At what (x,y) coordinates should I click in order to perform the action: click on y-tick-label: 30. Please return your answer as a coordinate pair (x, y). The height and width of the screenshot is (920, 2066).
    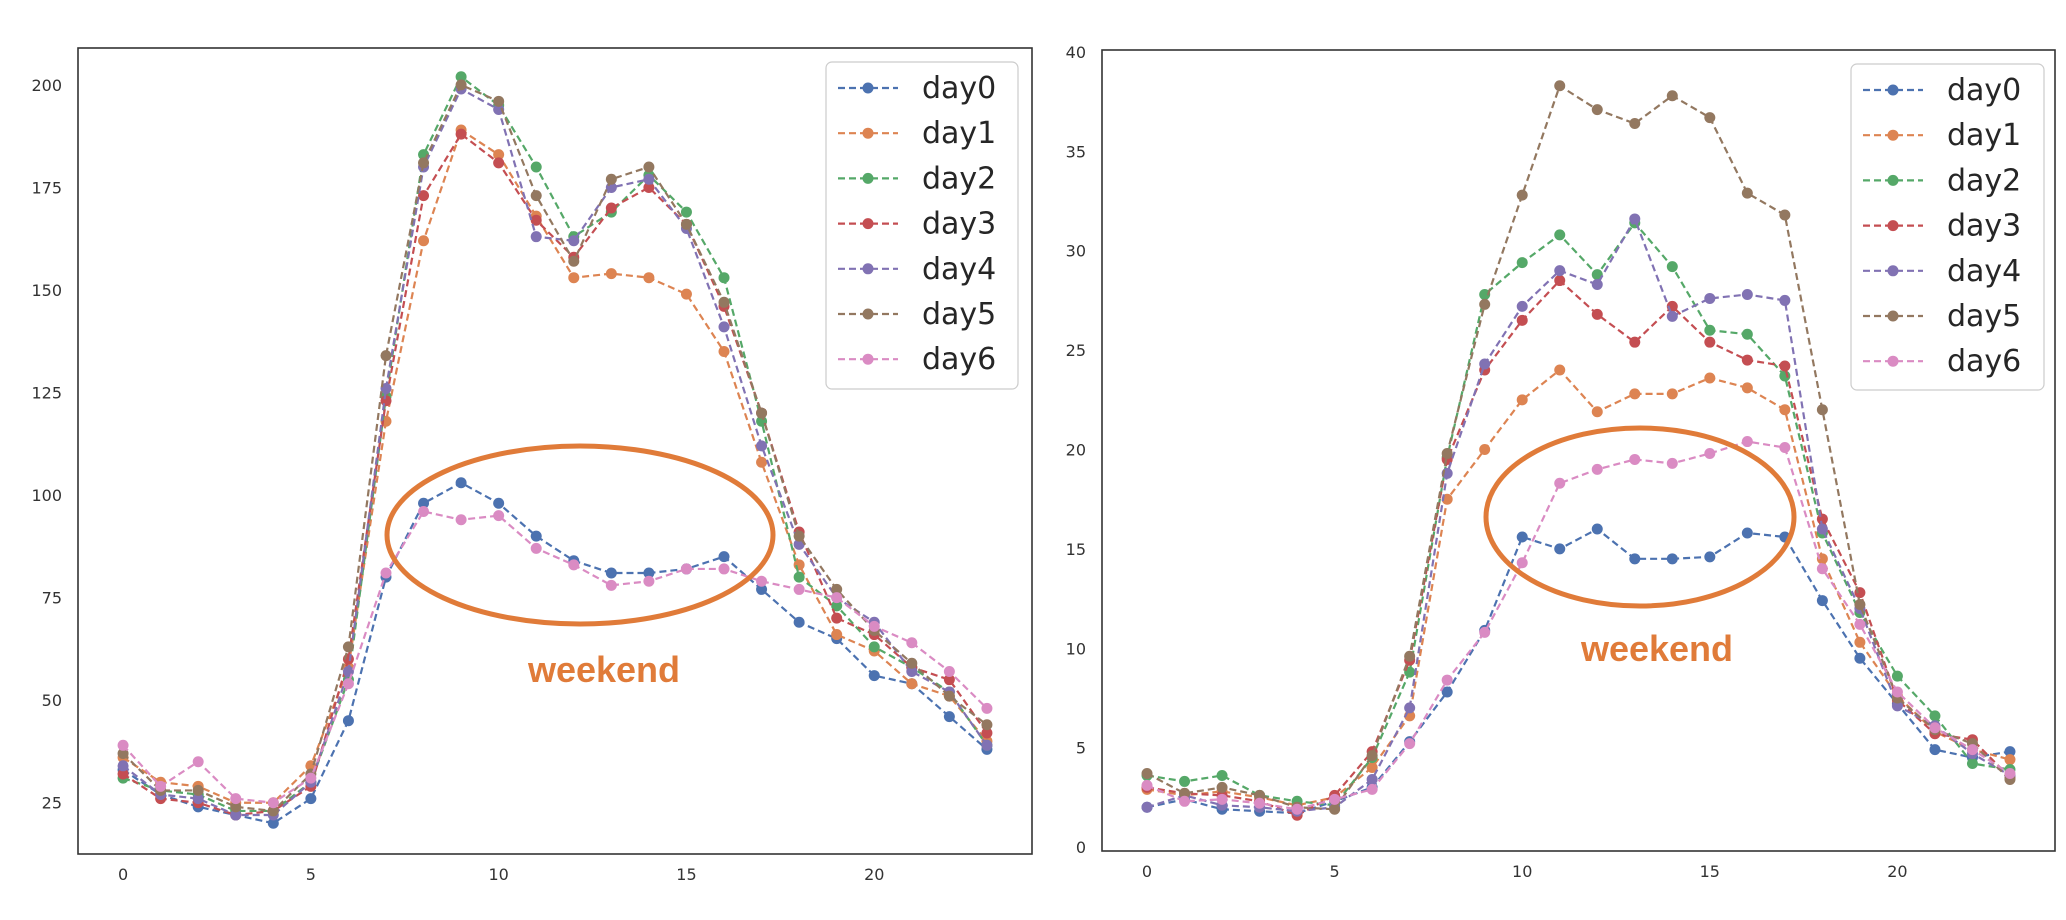
    Looking at the image, I should click on (1076, 251).